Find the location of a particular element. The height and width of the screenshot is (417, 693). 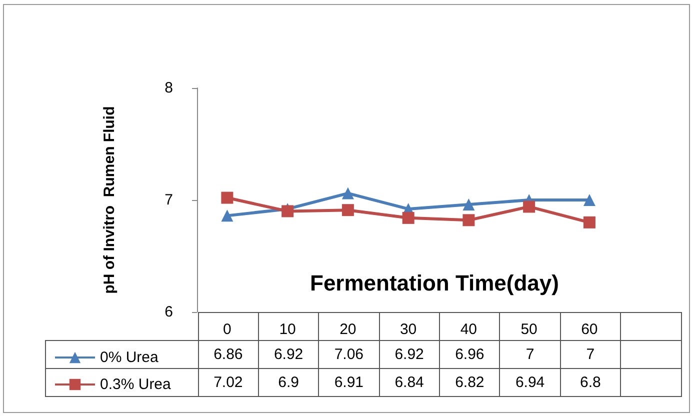

x-tick-label: 0 is located at coordinates (227, 329).